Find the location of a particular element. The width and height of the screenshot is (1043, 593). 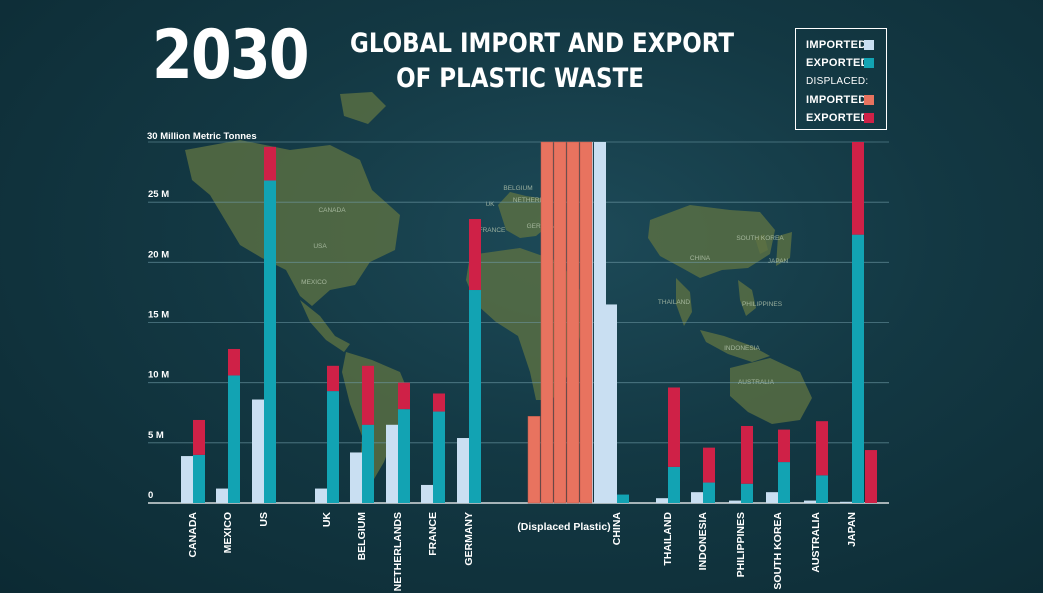

legend-displaced-exported-label: EXPORTED is located at coordinates (837, 118).